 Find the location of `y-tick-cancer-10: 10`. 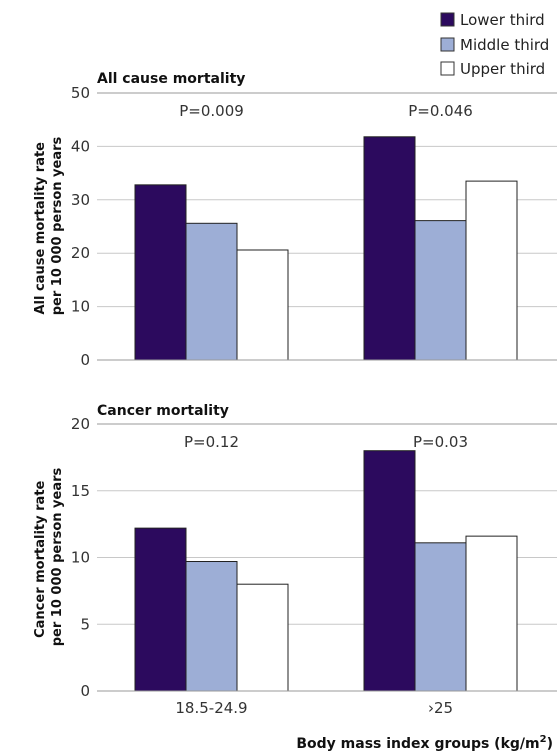

y-tick-cancer-10: 10 is located at coordinates (80, 558).